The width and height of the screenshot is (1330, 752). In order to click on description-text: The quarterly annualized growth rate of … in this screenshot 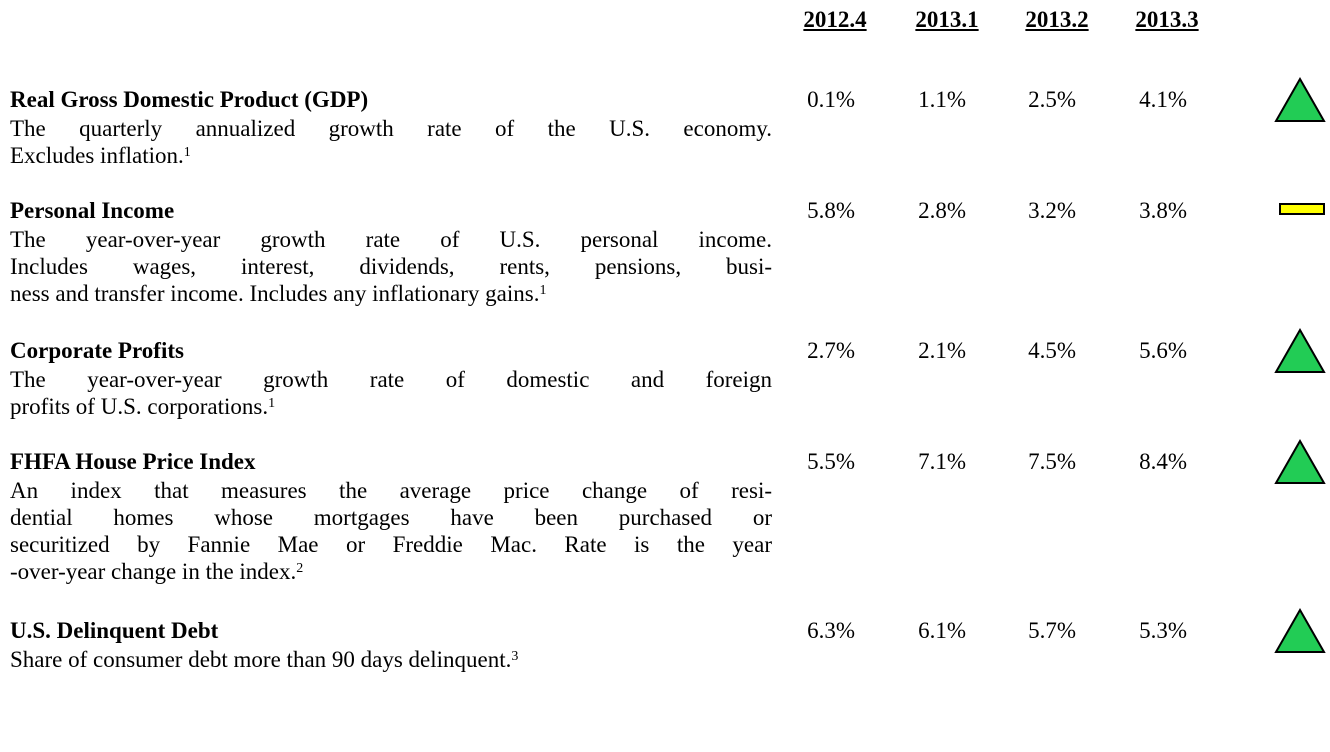, I will do `click(391, 128)`.